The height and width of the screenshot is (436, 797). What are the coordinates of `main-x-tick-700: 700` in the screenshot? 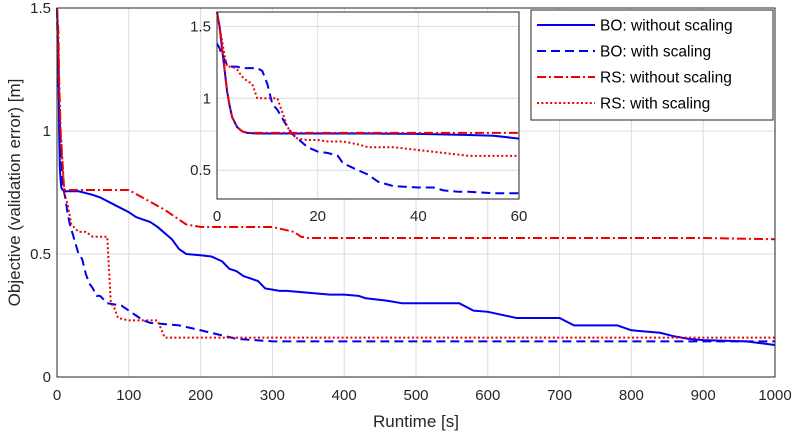 It's located at (559, 395).